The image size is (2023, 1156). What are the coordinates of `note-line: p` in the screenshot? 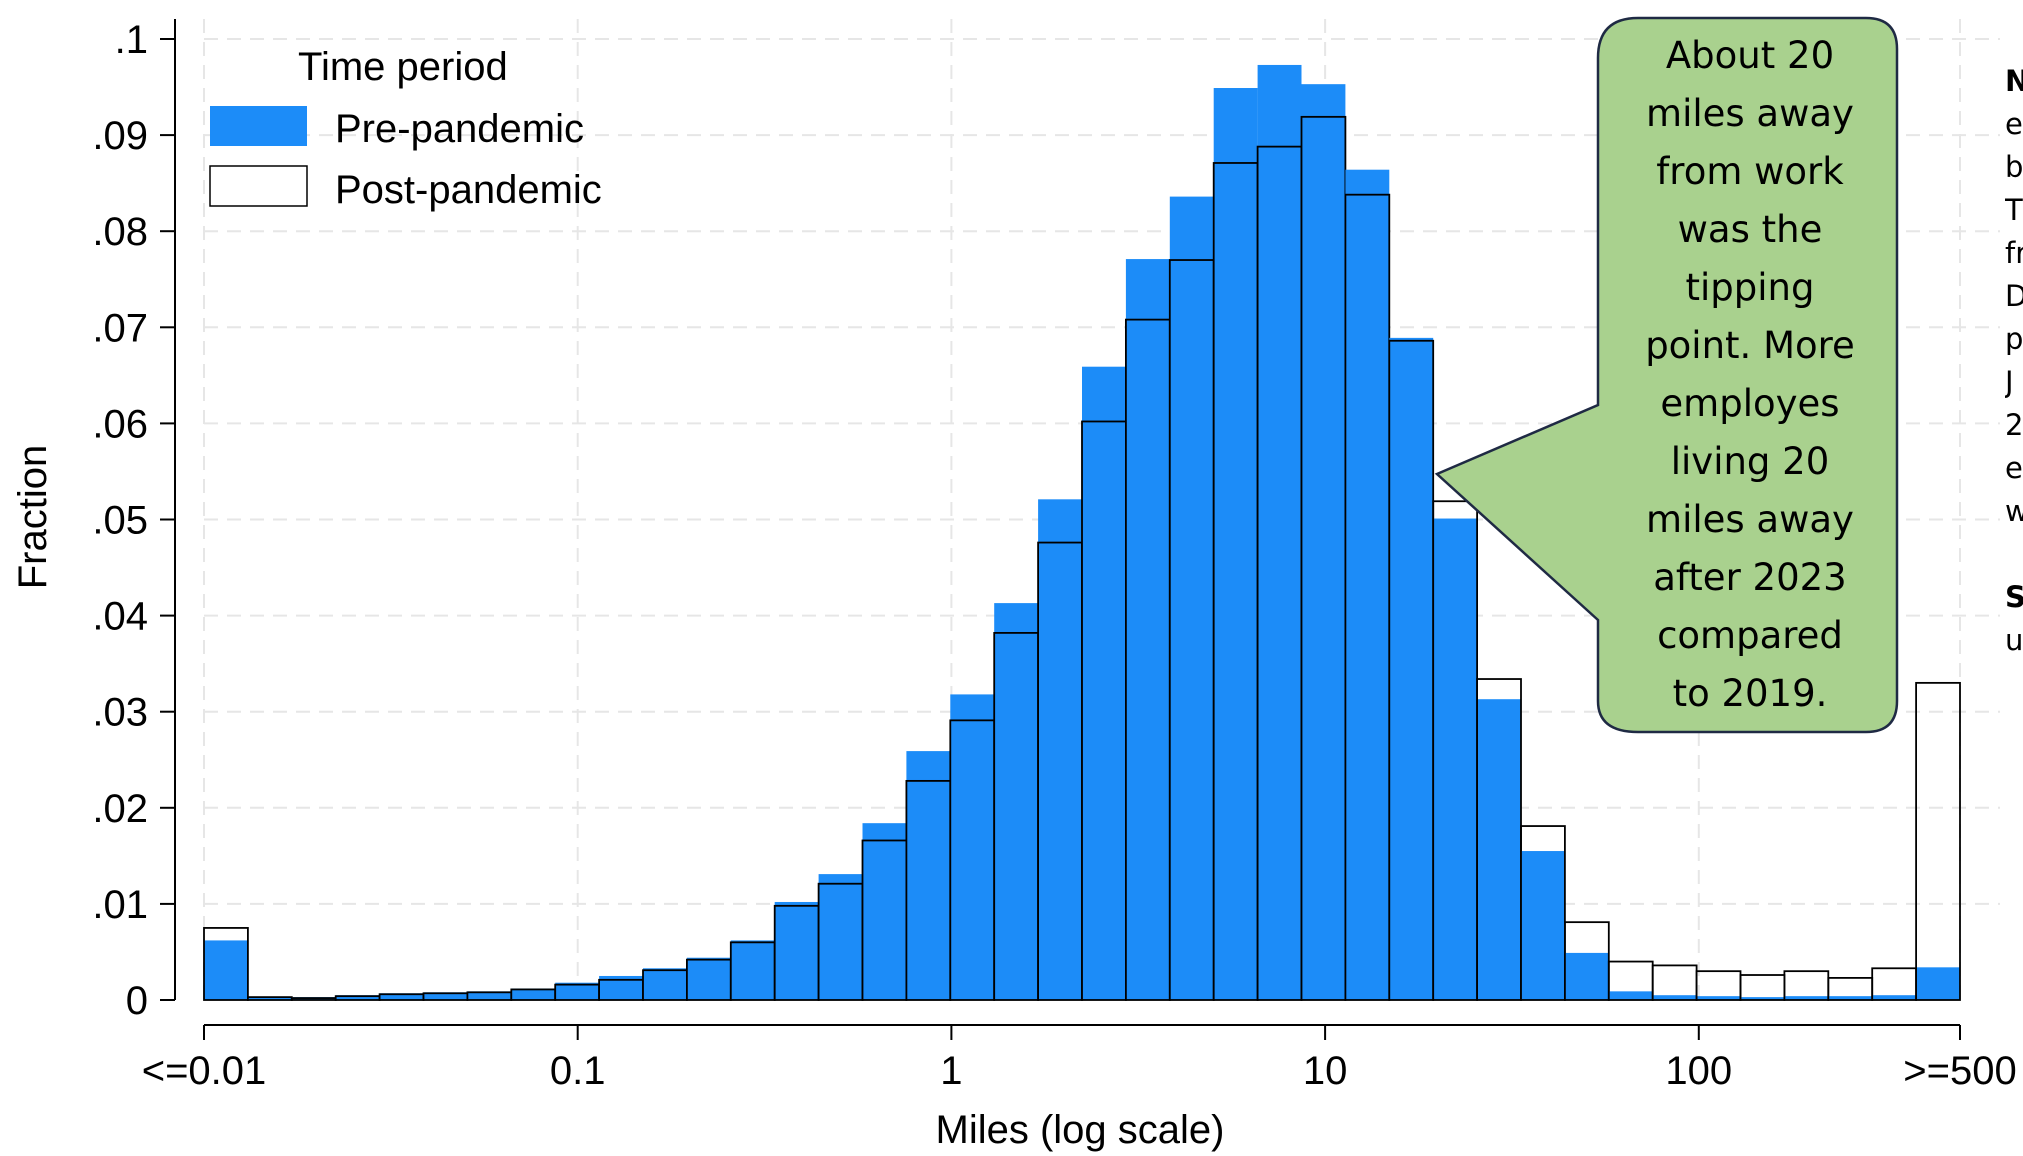 It's located at (2014, 339).